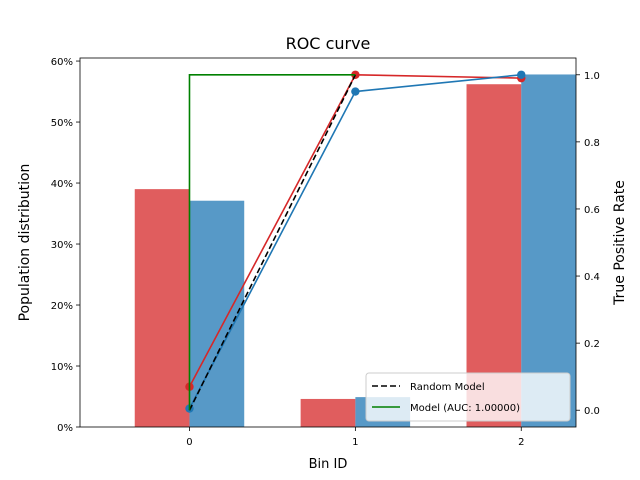 The height and width of the screenshot is (480, 640). I want to click on legend-label-1: Model (AUC: 1.00000), so click(465, 408).